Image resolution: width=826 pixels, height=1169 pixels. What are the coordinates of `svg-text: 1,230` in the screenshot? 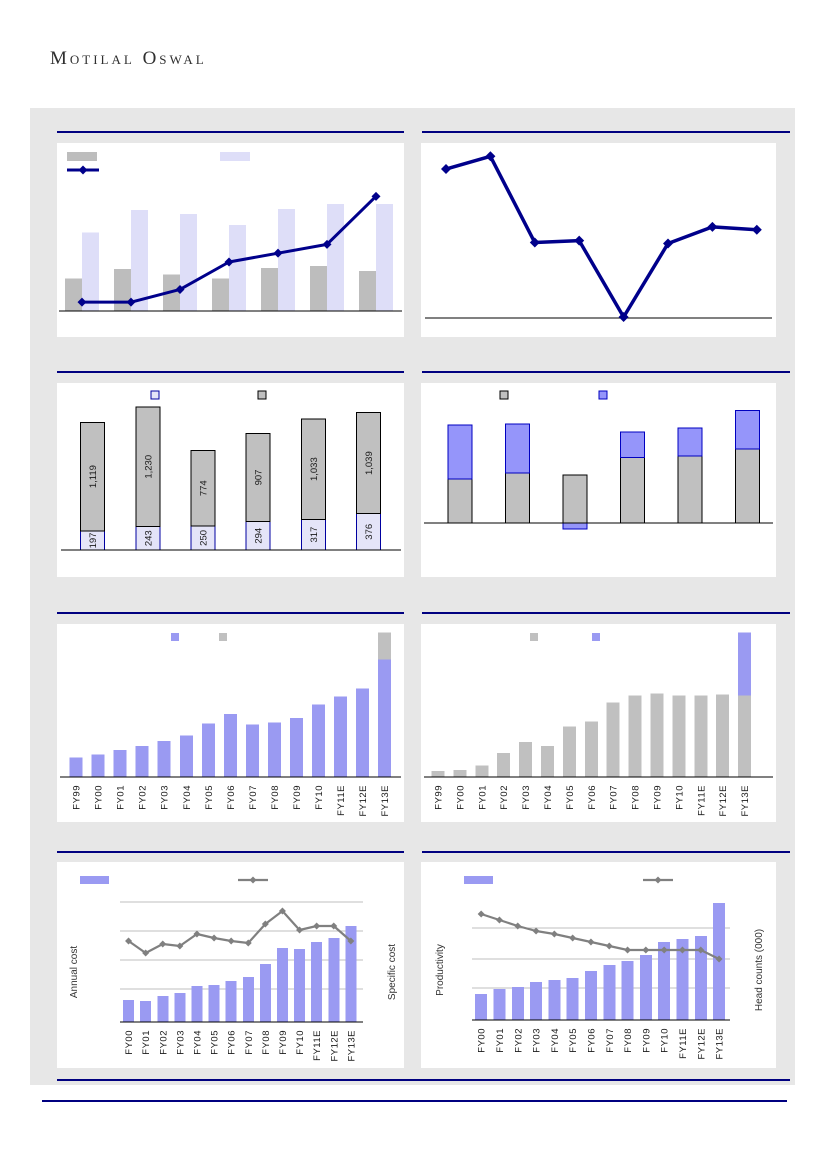 It's located at (148, 467).